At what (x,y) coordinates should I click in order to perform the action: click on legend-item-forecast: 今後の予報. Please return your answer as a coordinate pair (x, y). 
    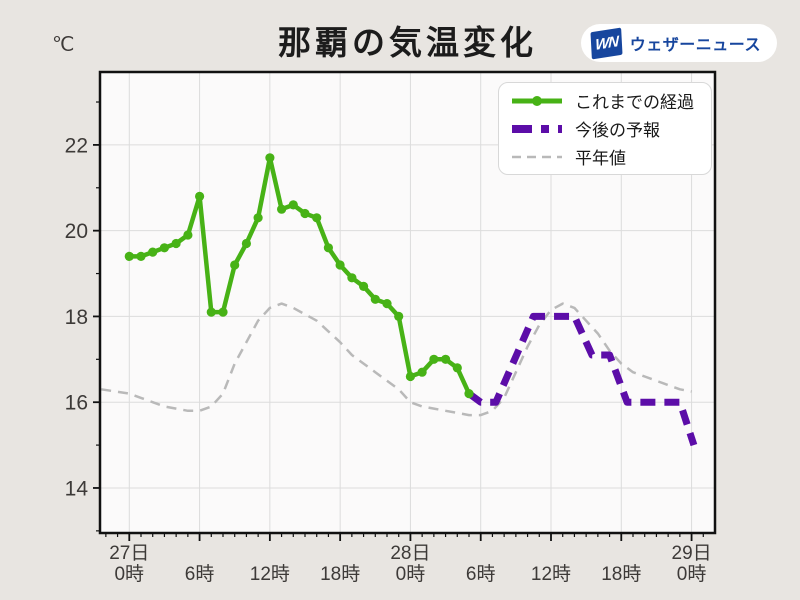
    Looking at the image, I should click on (605, 128).